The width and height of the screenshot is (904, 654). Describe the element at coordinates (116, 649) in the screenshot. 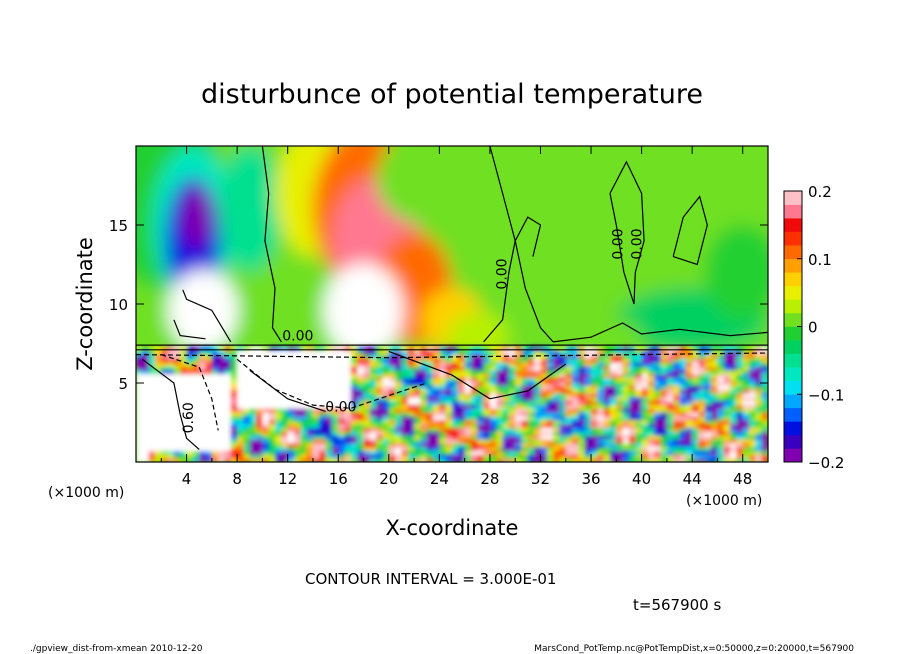

I see `footer-left: ./gpview_dist-from-xmean 2010-12-20` at that location.